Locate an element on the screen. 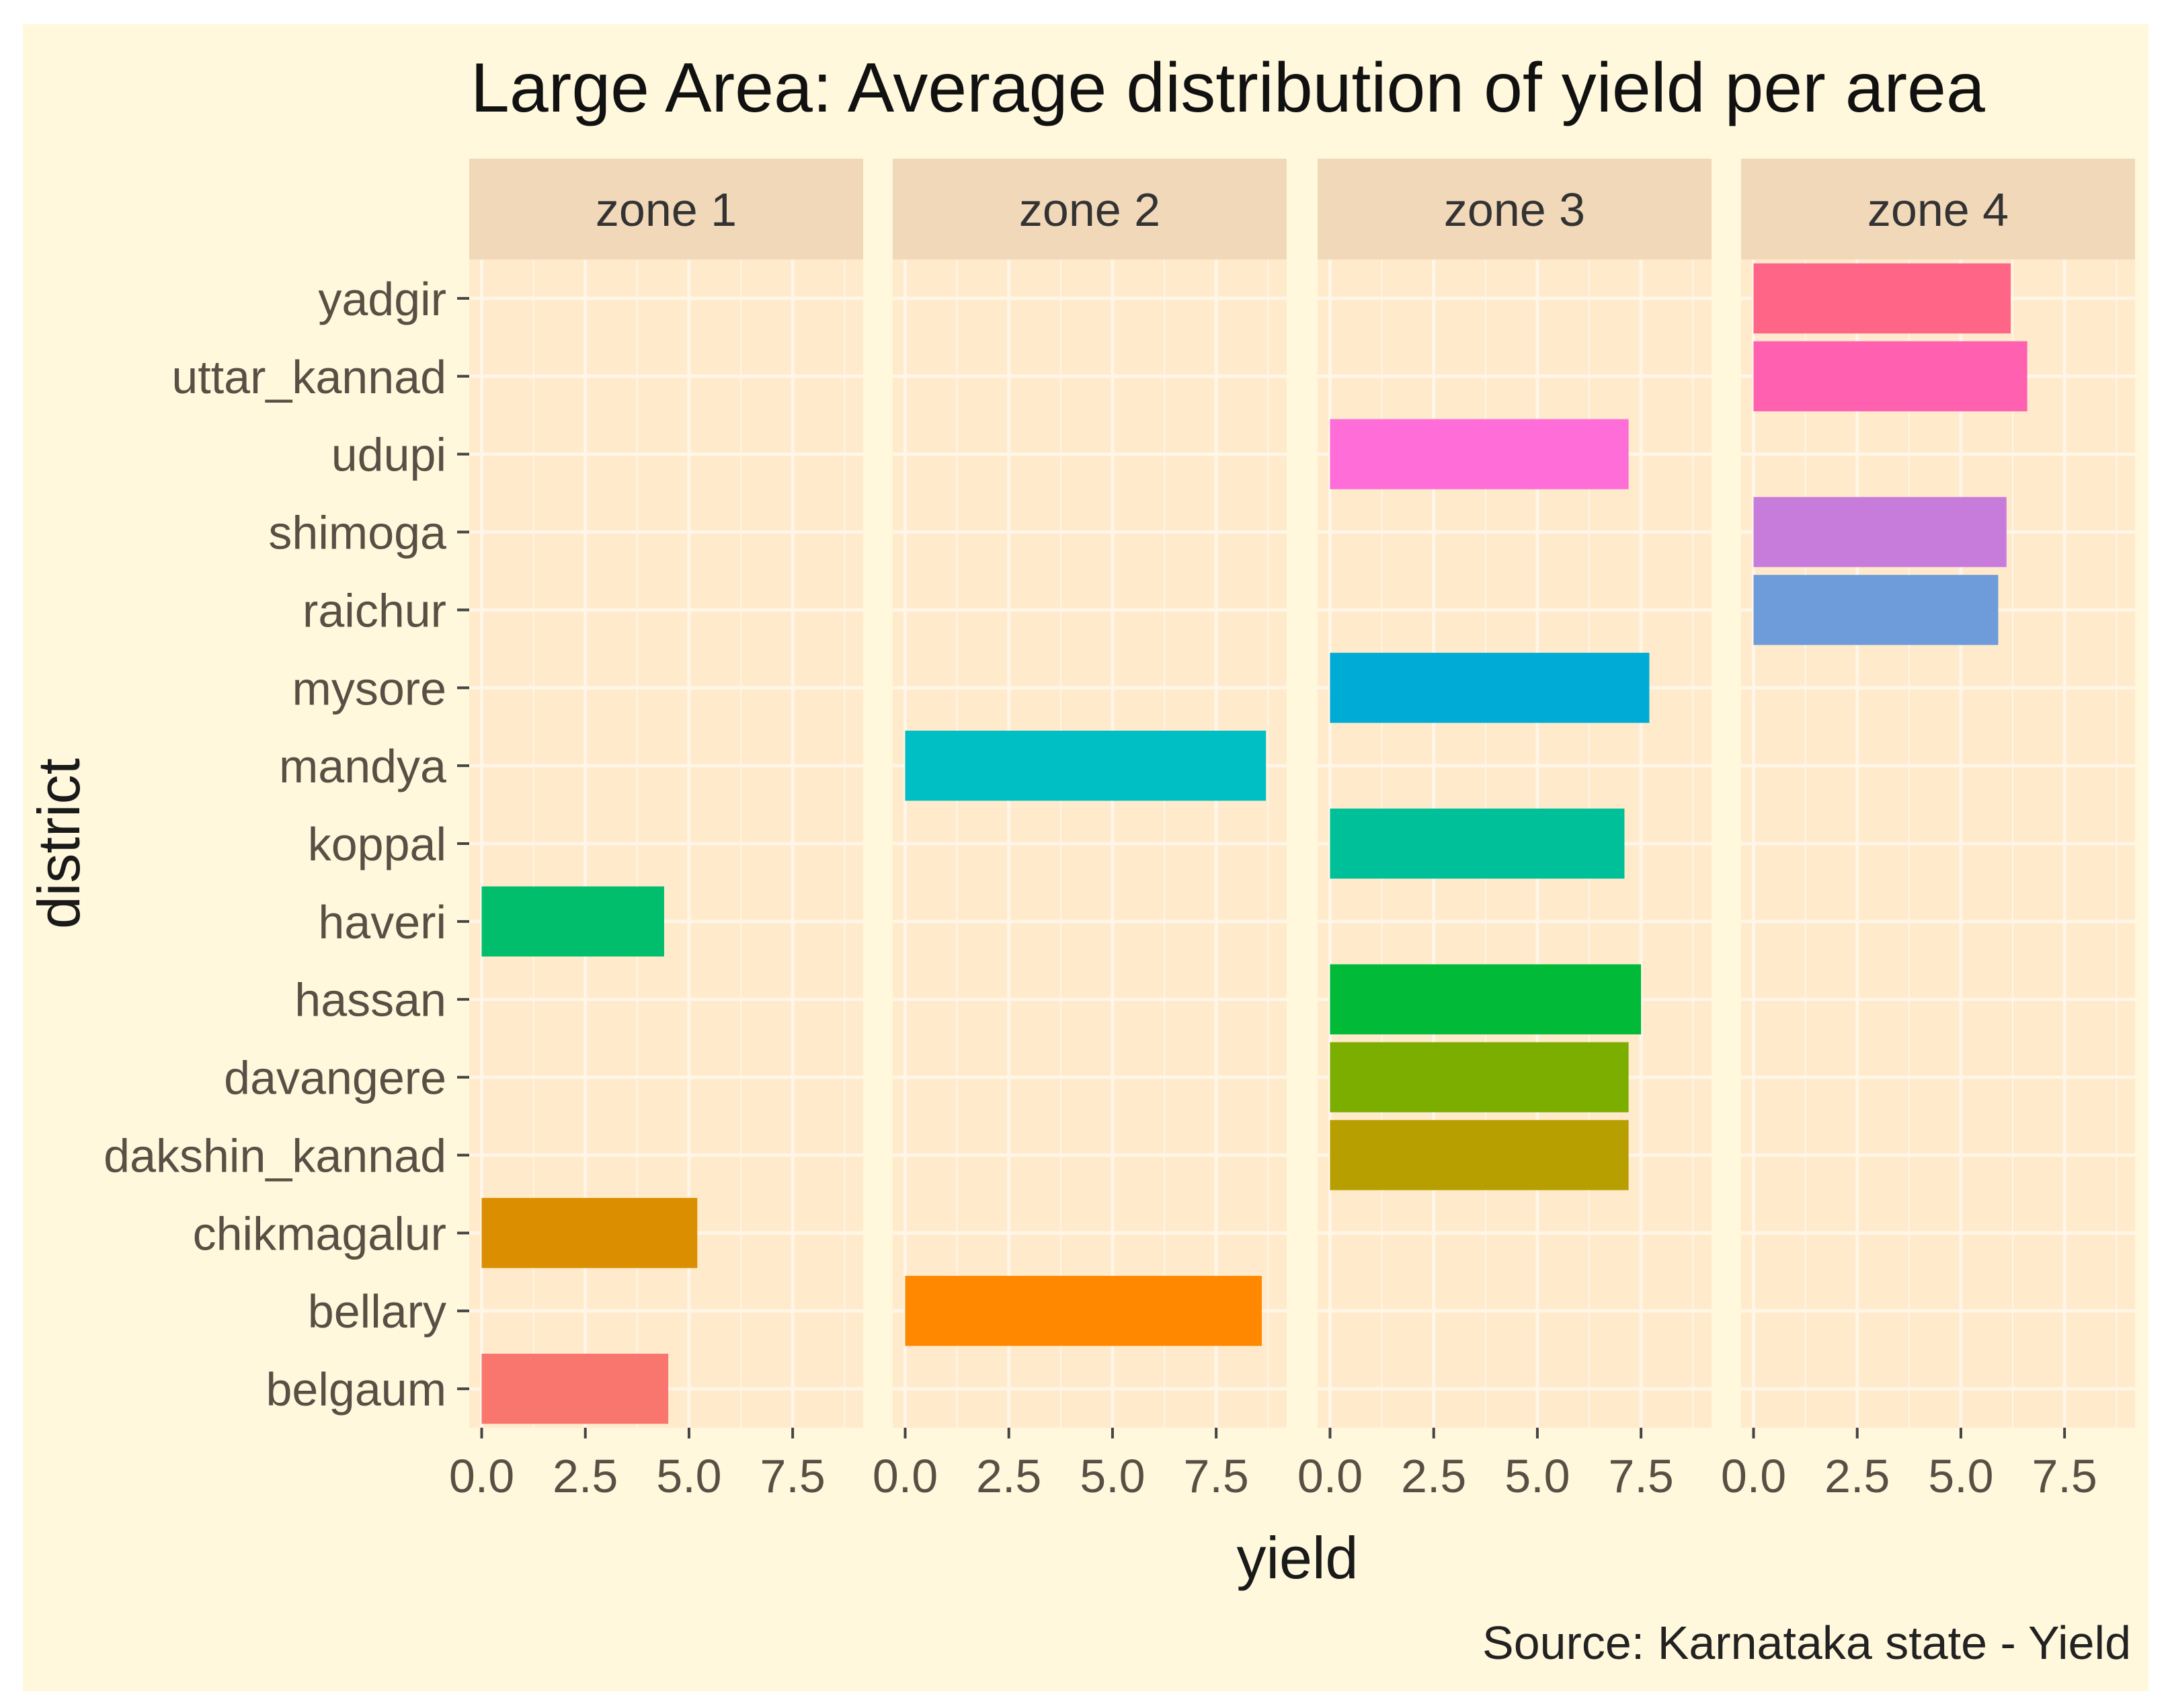 The image size is (2170, 1708). facet-strip-label: zone 4 is located at coordinates (1938, 210).